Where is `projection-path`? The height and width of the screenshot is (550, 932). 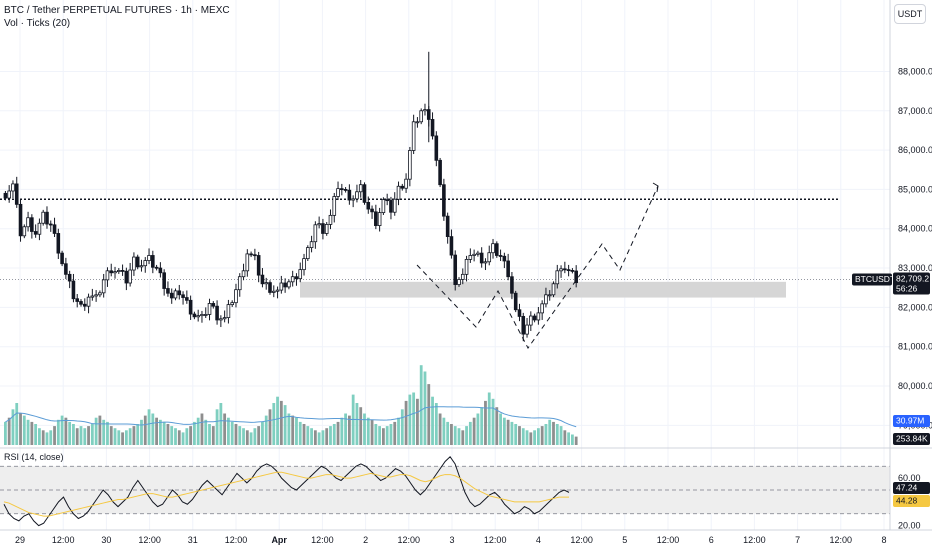 projection-path is located at coordinates (537, 267).